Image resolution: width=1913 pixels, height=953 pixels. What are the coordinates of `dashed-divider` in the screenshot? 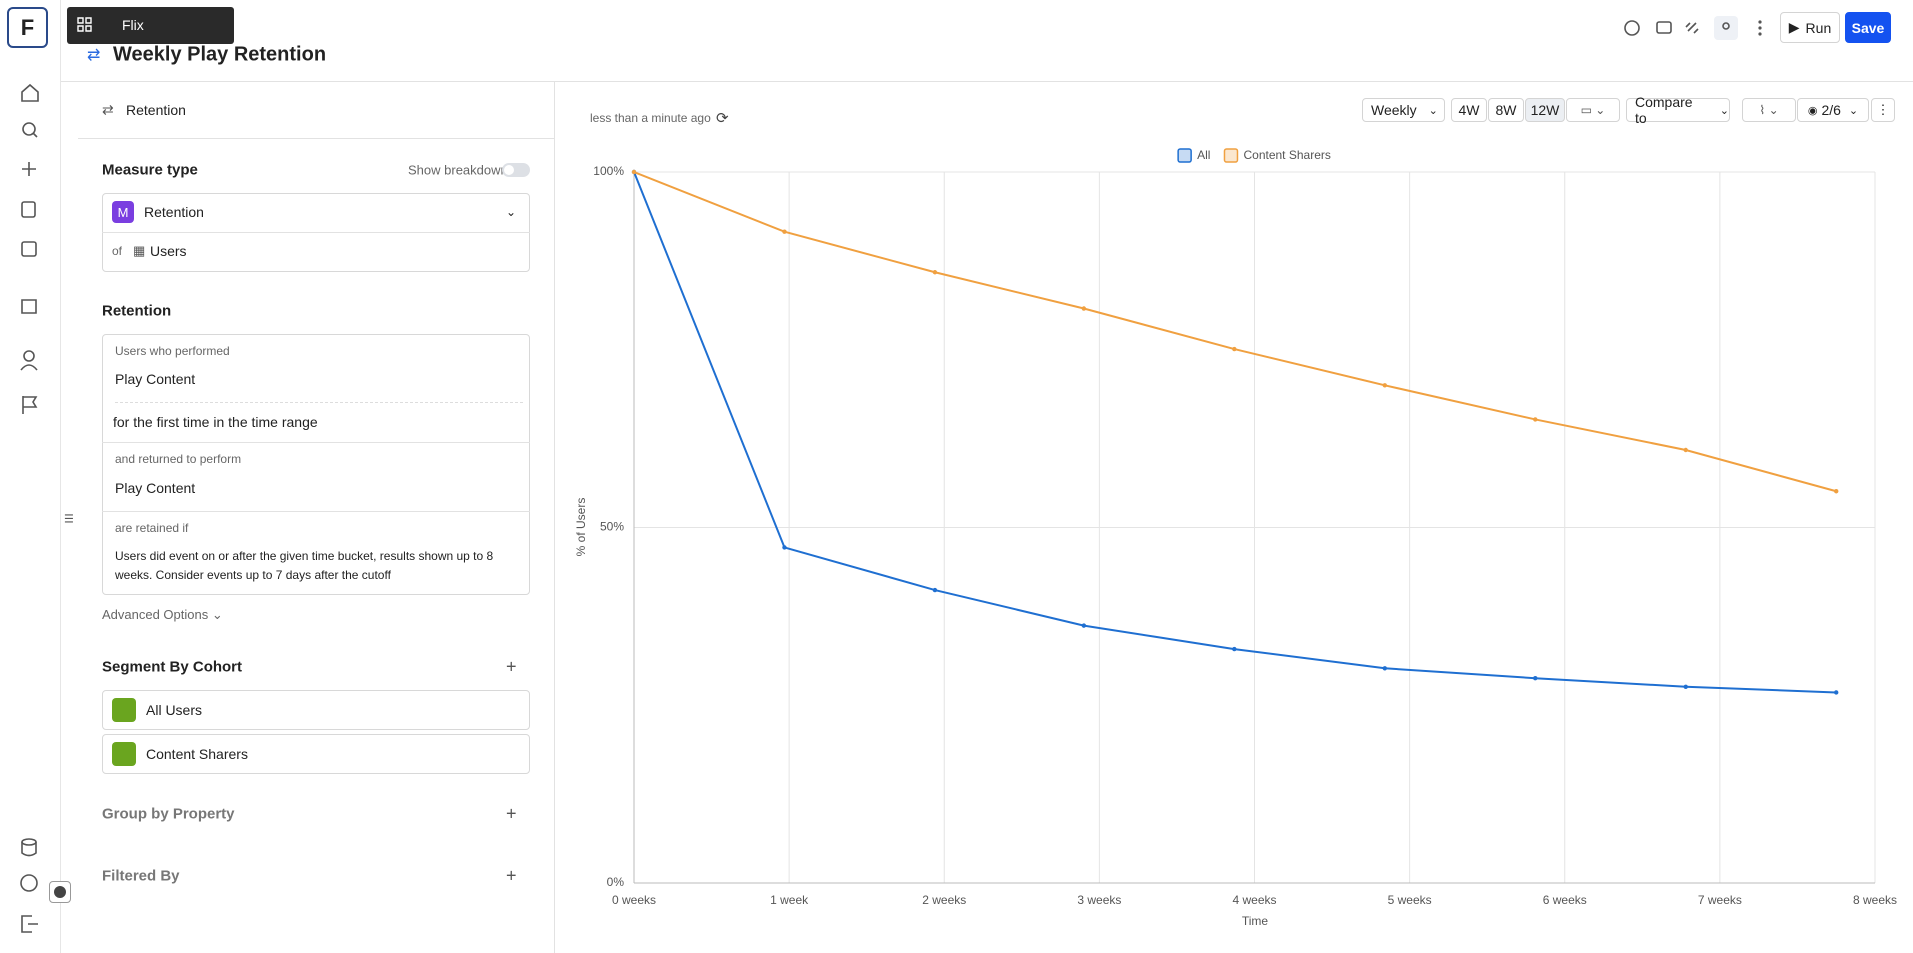 It's located at (319, 402).